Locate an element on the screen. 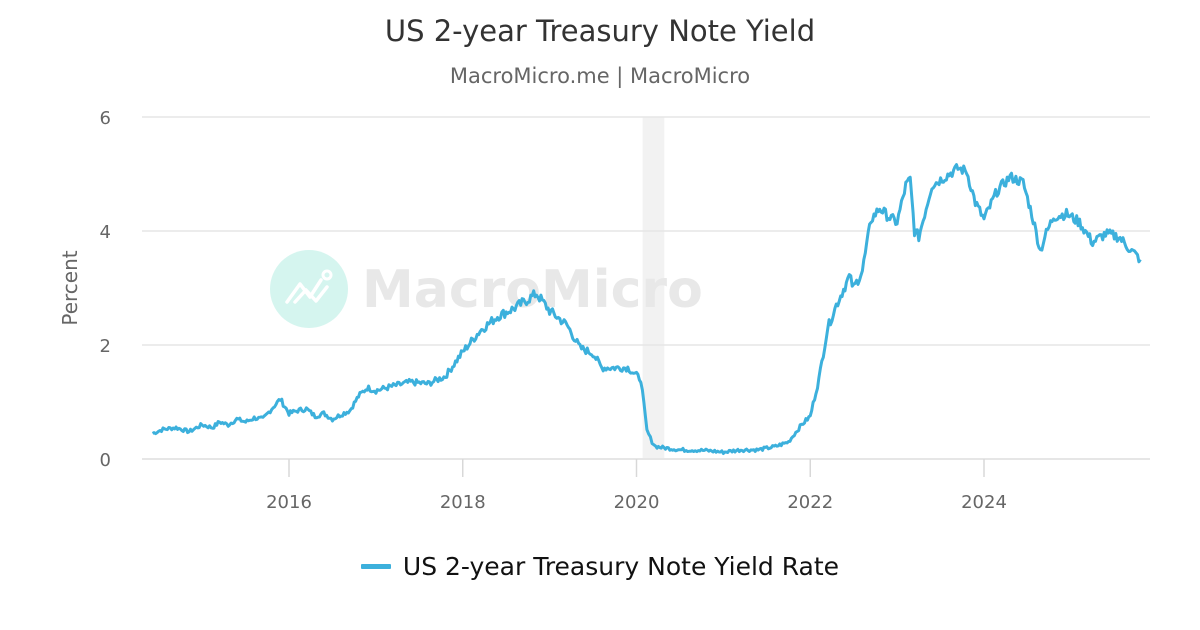 This screenshot has width=1200, height=630. legend-item-2y-yield: US 2-year Treasury Note Yield Rate is located at coordinates (600, 566).